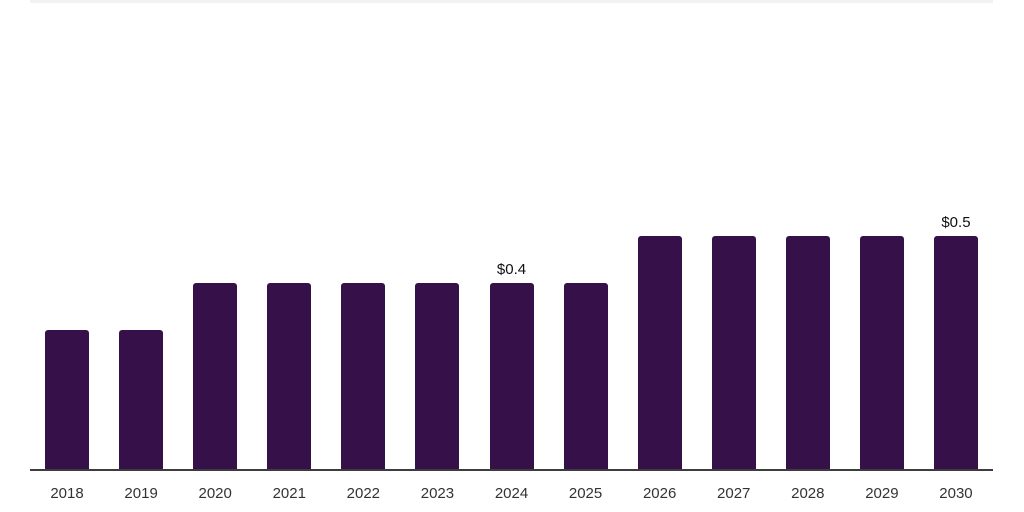 This screenshot has width=1024, height=512. Describe the element at coordinates (659, 493) in the screenshot. I see `x-tick-2026: 2026` at that location.